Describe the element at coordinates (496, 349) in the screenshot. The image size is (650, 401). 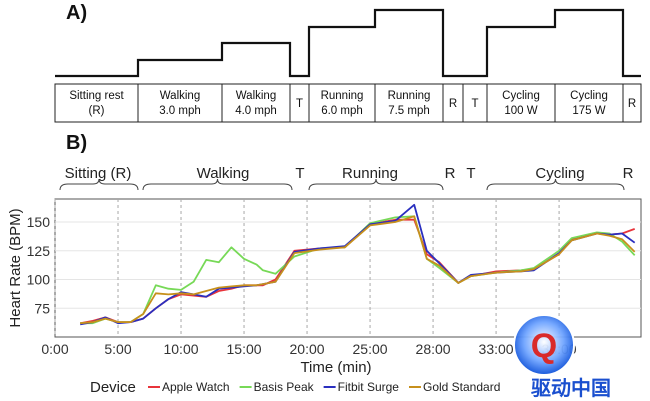
I see `x-tick-label: 33:00` at that location.